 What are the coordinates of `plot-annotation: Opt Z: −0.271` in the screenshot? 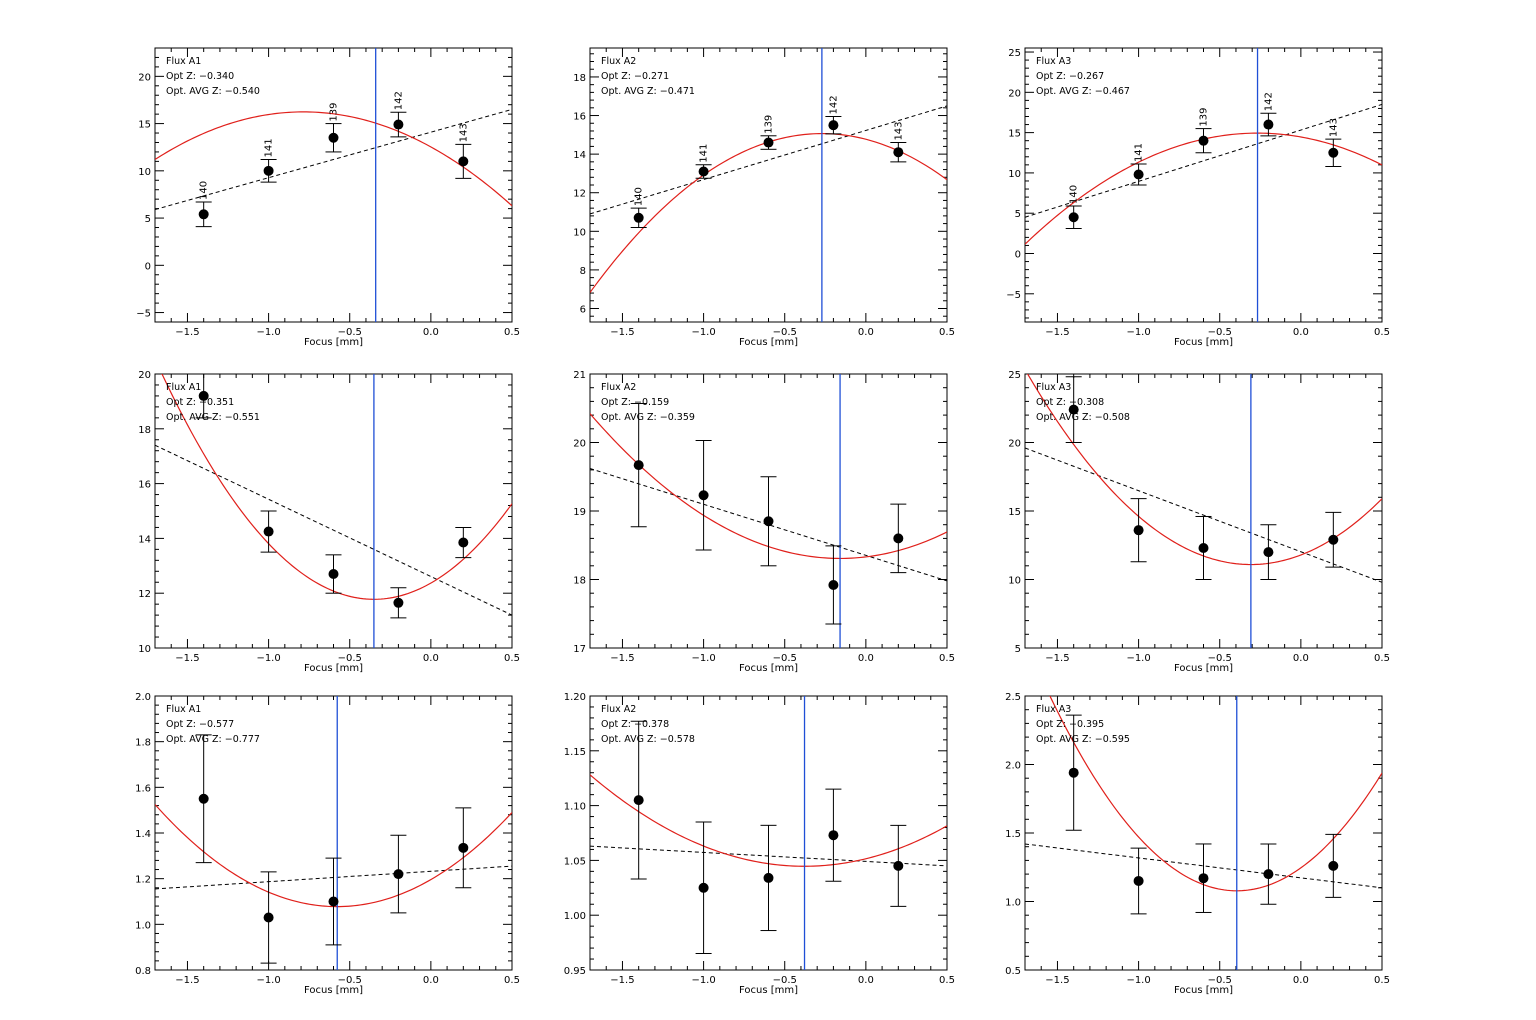 It's located at (635, 76).